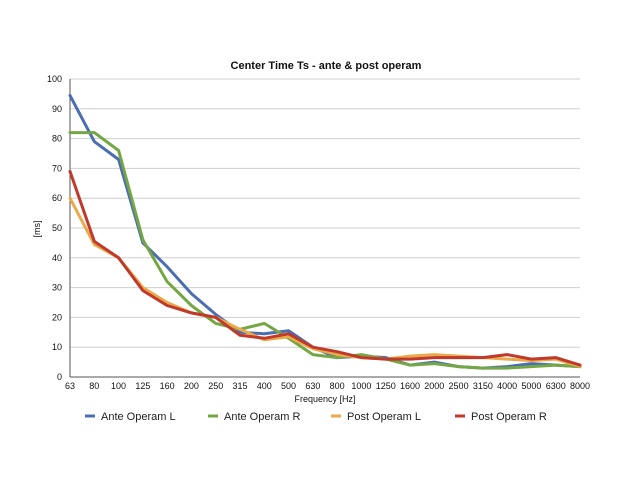 This screenshot has width=640, height=480. Describe the element at coordinates (483, 386) in the screenshot. I see `x-tick-label: 3150` at that location.